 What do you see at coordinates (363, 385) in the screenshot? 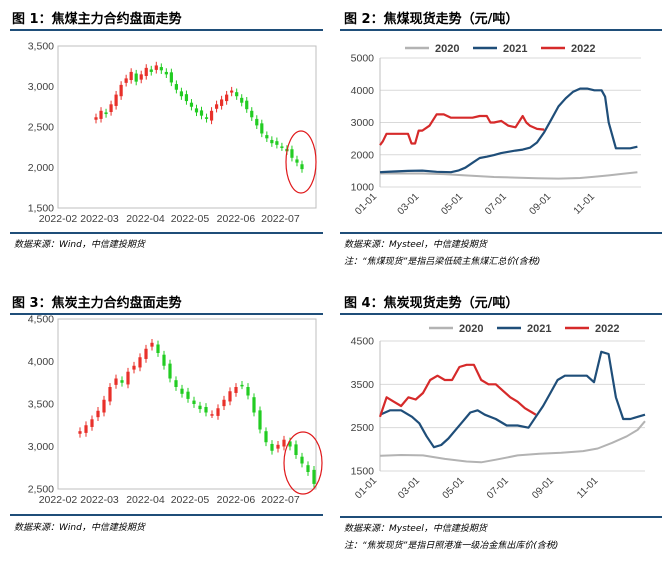
I see `y-tick-label: 3500` at bounding box center [363, 385].